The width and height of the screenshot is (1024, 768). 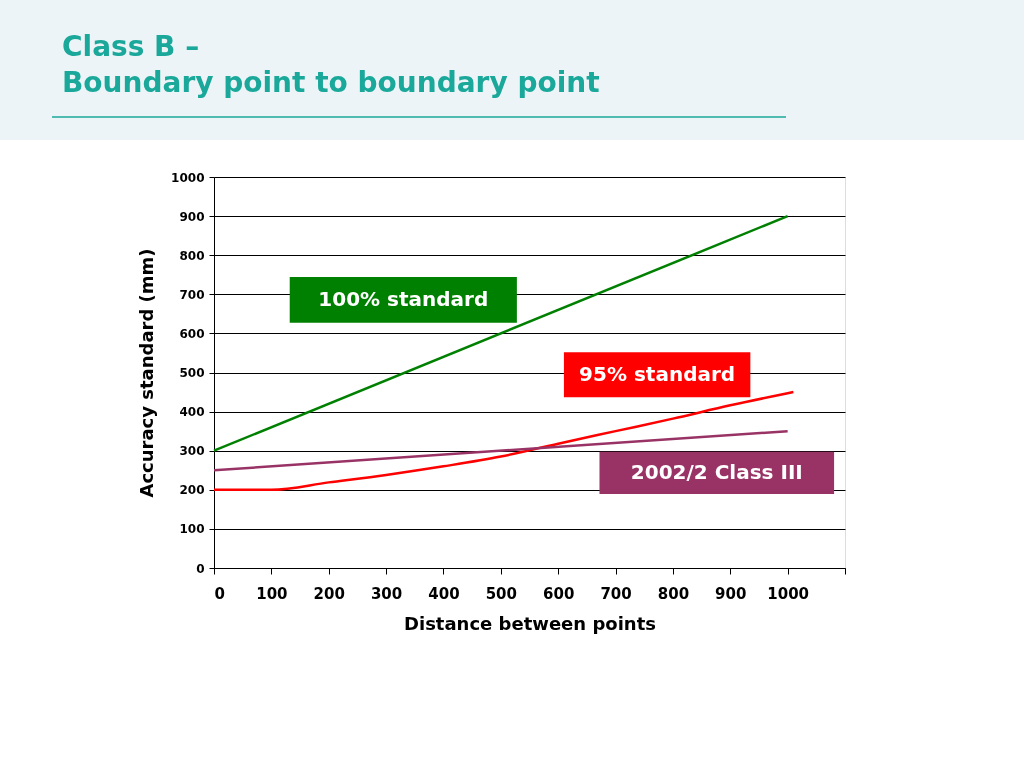 I want to click on y-tick-label: 500, so click(x=192, y=373).